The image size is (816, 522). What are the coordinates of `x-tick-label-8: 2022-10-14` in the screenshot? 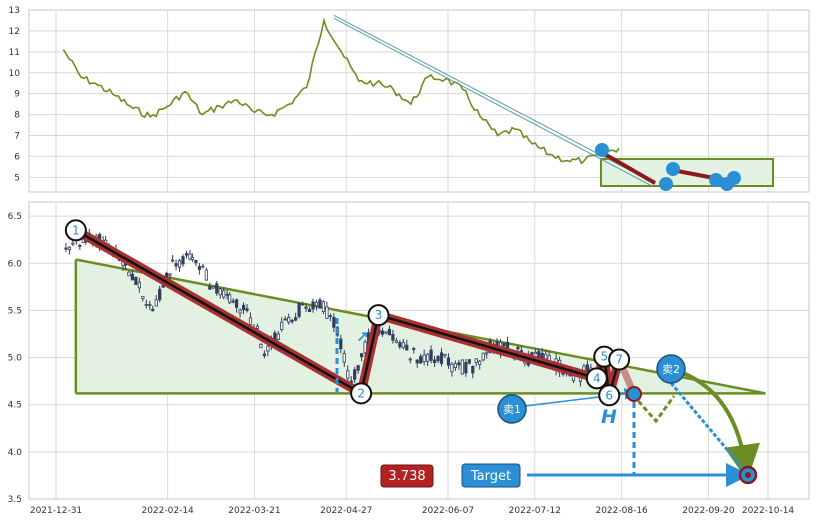 It's located at (768, 511).